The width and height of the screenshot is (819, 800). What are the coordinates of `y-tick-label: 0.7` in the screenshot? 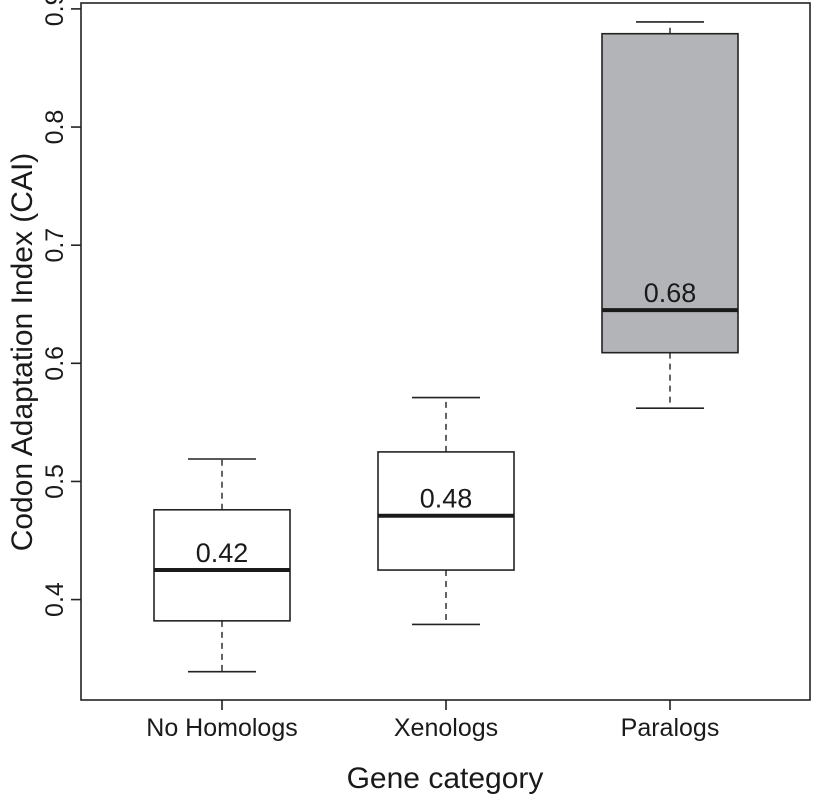 It's located at (55, 245).